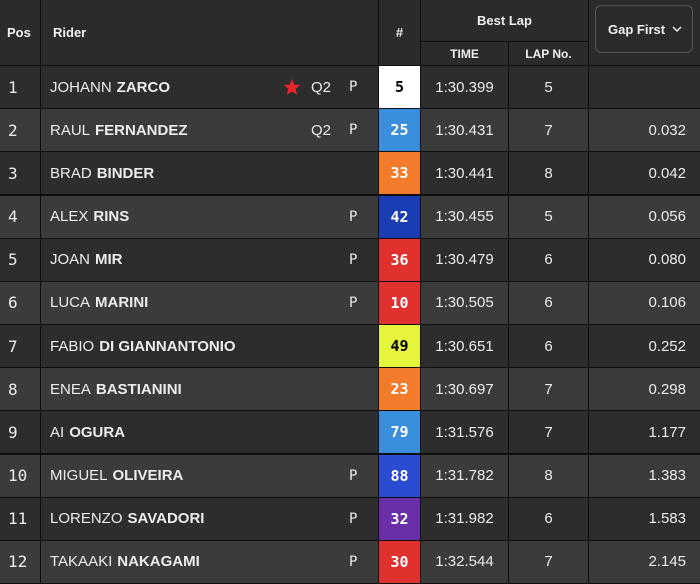 The image size is (700, 584). I want to click on gap-sort-button: Gap First, so click(644, 29).